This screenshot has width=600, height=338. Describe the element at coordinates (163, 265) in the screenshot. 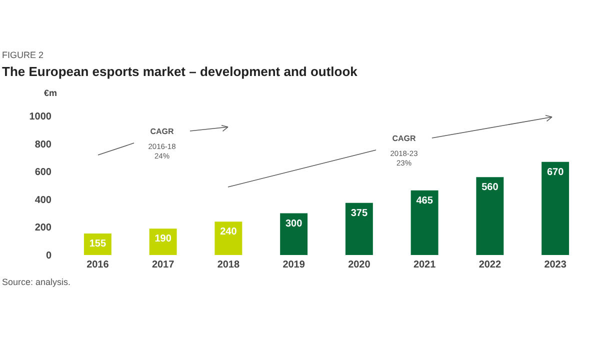

I see `x-tick-label: 2017` at that location.